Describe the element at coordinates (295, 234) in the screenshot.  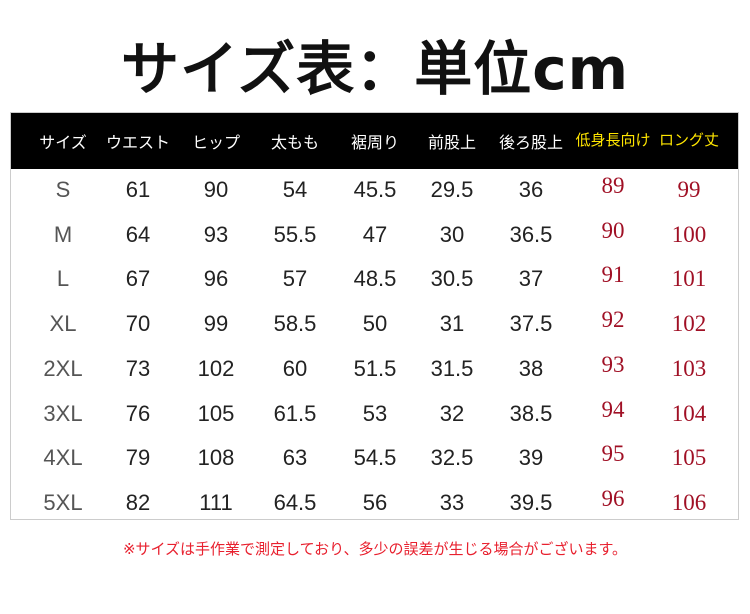
I see `table-cell: 55.5` at that location.